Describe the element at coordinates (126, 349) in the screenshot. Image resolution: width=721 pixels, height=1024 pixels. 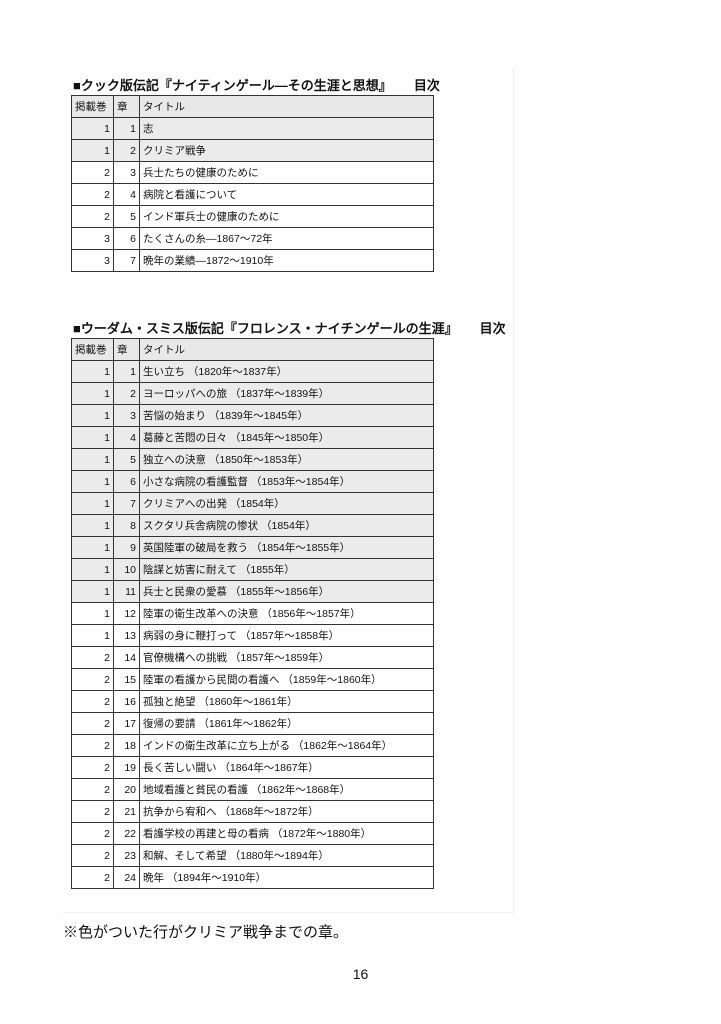
I see `column-header: 章` at that location.